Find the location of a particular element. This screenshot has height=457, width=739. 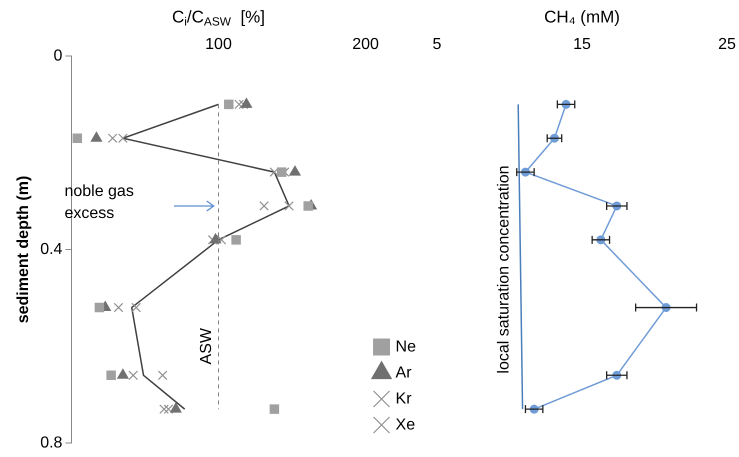

x-tick-label: 100 is located at coordinates (218, 44).